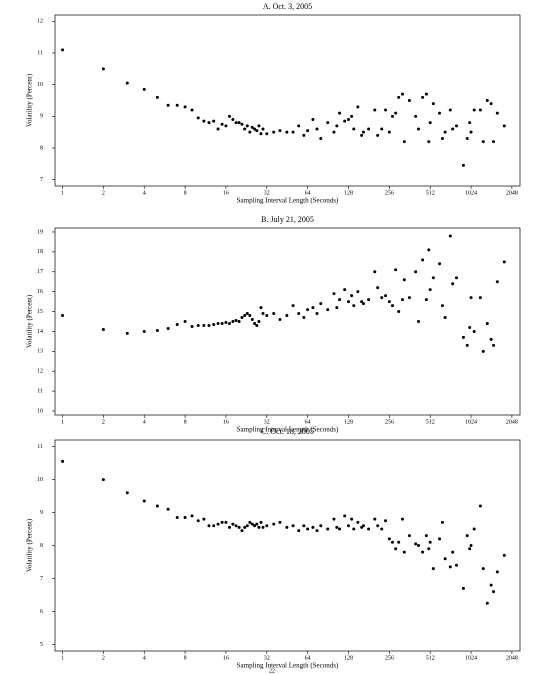  Describe the element at coordinates (144, 193) in the screenshot. I see `x-tick-label: 4` at that location.